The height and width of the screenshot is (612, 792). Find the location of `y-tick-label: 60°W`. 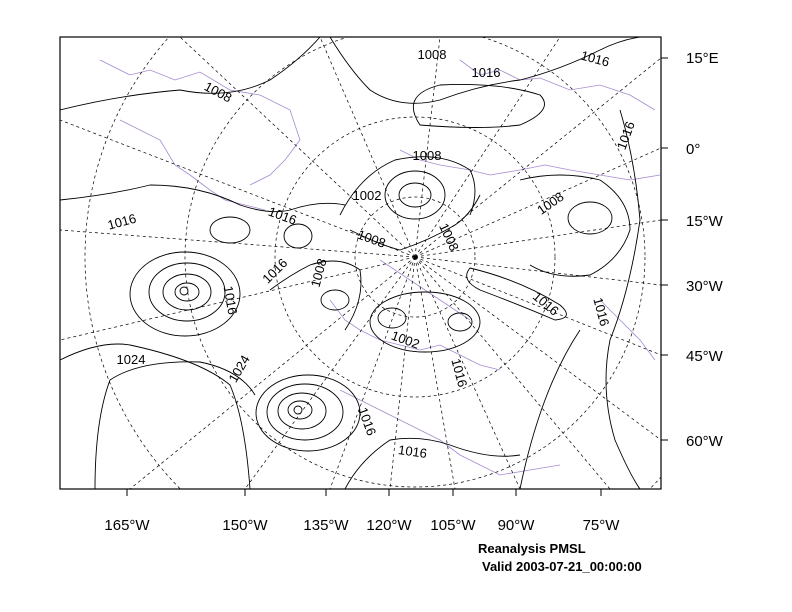

y-tick-label: 60°W is located at coordinates (705, 441).